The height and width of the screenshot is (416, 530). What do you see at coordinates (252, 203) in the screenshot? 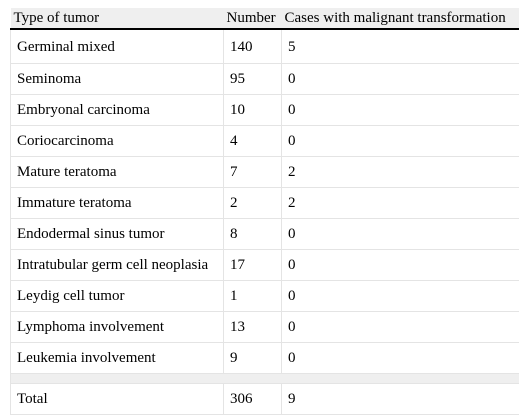
I see `cell-number: 2` at bounding box center [252, 203].